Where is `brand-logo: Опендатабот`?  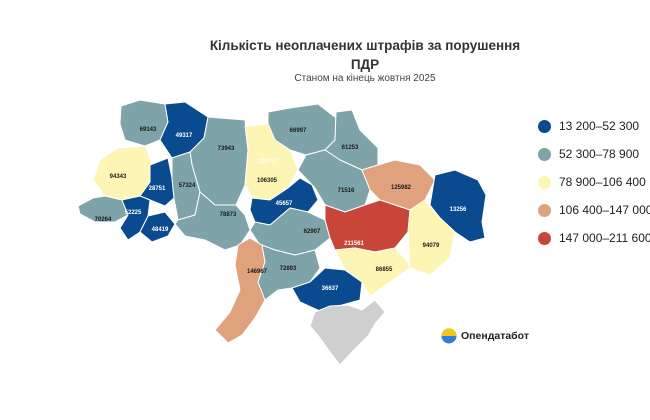 brand-logo: Опендатабот is located at coordinates (485, 336).